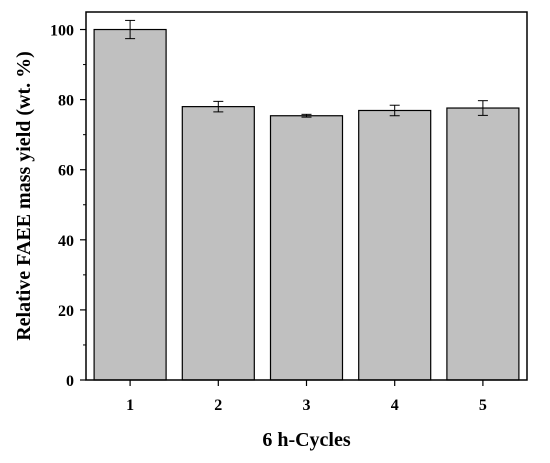  Describe the element at coordinates (307, 405) in the screenshot. I see `x-tick-label-3: 3` at that location.